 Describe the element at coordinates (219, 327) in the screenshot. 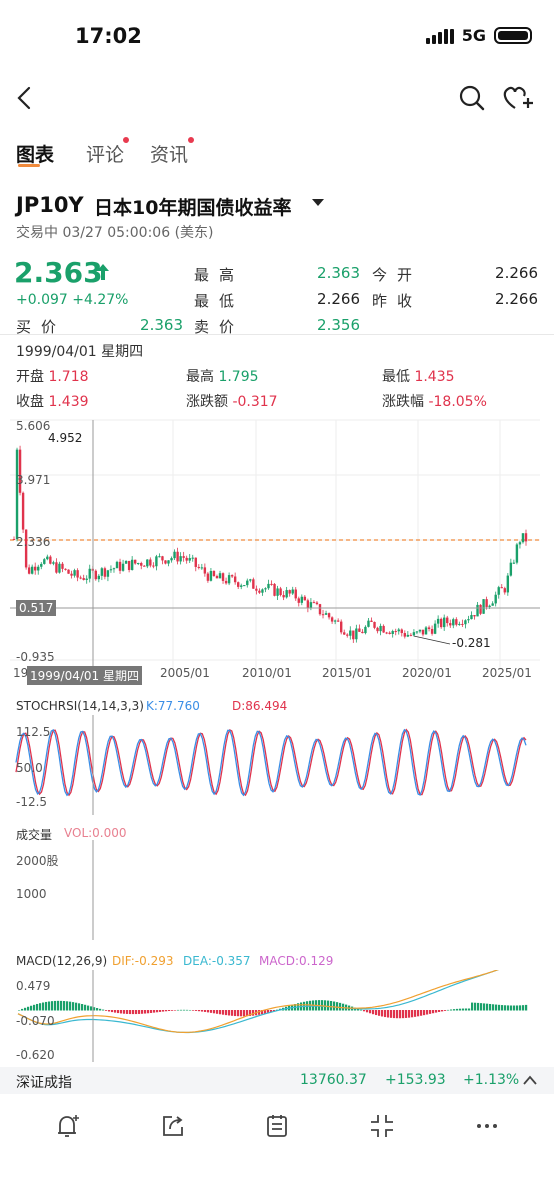

I see `ask-label: 卖价` at that location.